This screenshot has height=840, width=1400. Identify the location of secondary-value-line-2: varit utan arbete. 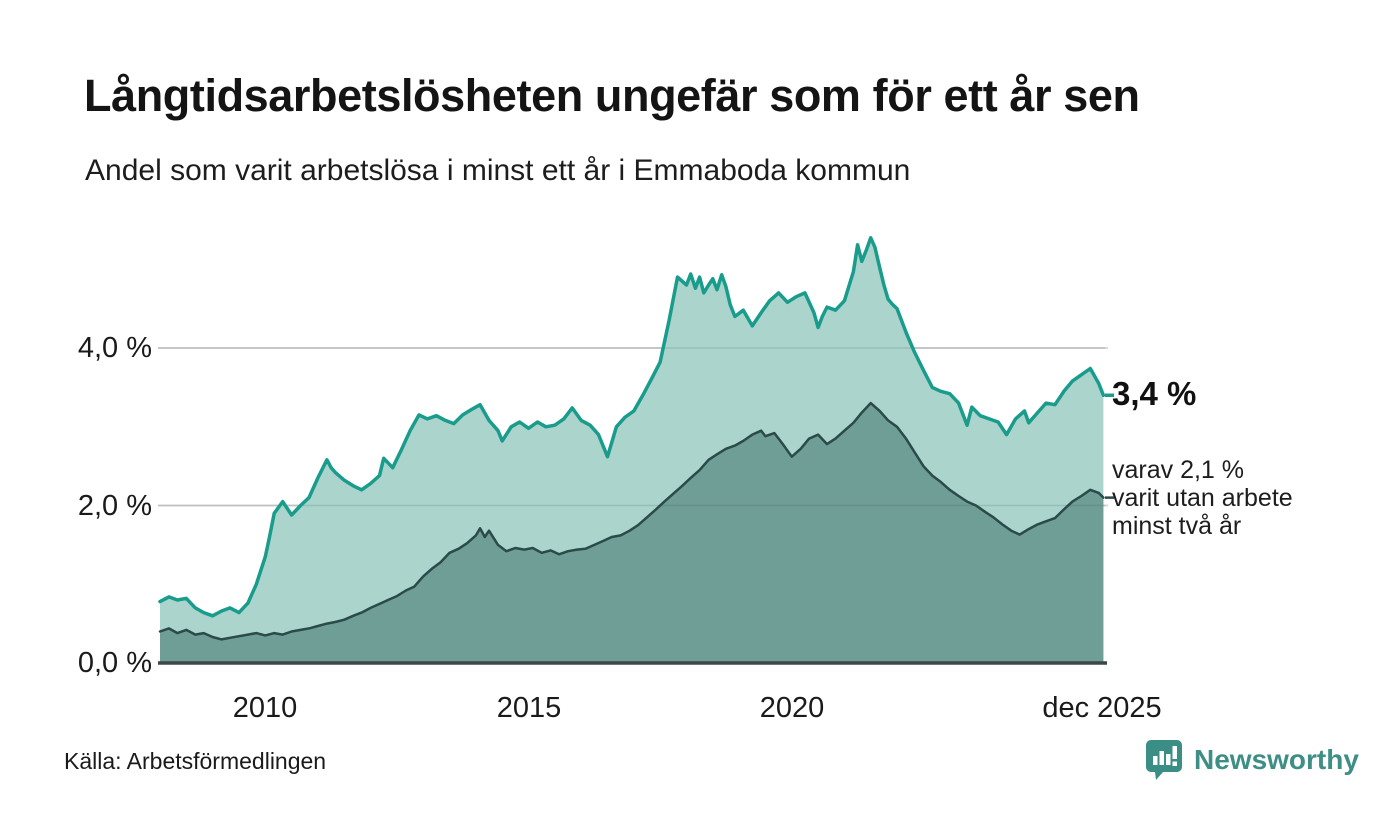
(1202, 498).